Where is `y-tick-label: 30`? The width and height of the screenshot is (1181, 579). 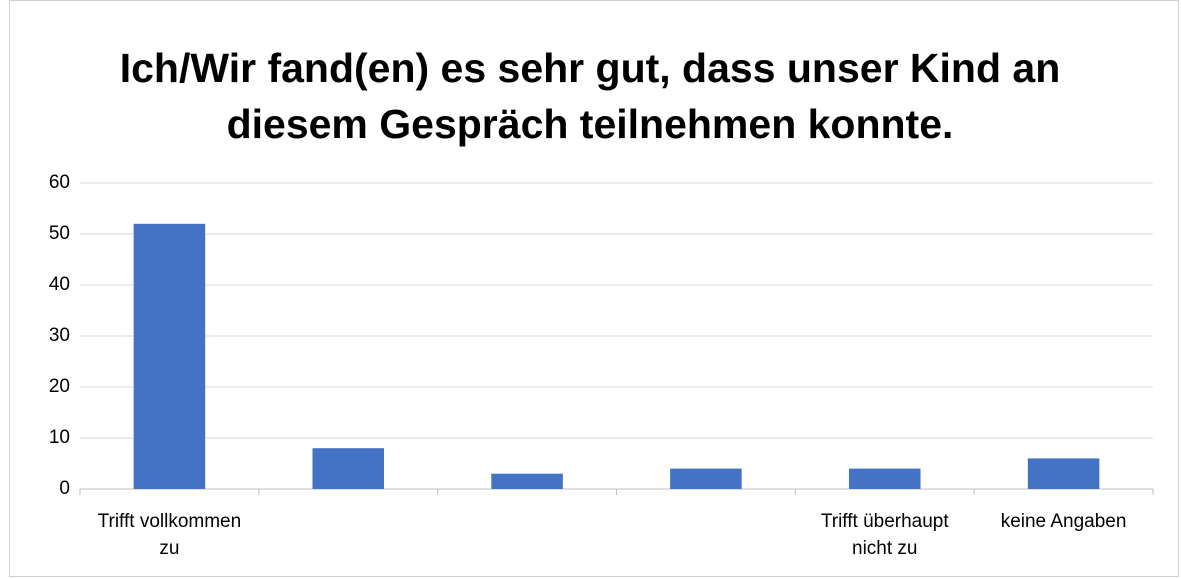 y-tick-label: 30 is located at coordinates (59, 335).